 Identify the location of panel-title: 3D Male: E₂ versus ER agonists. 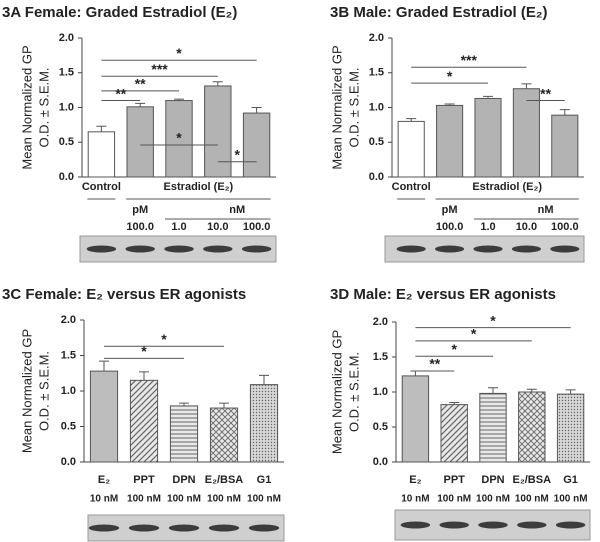
(443, 294).